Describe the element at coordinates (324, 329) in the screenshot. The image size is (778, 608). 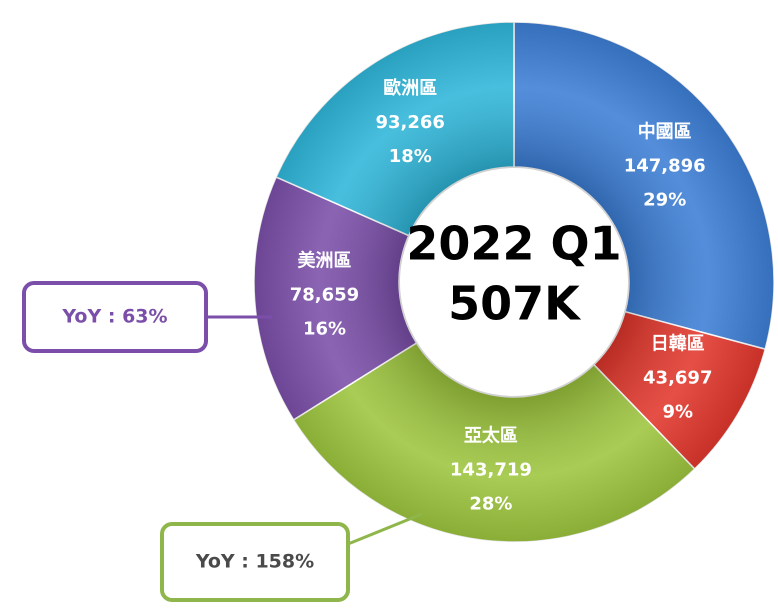
I see `segment-percent: 16%` at that location.